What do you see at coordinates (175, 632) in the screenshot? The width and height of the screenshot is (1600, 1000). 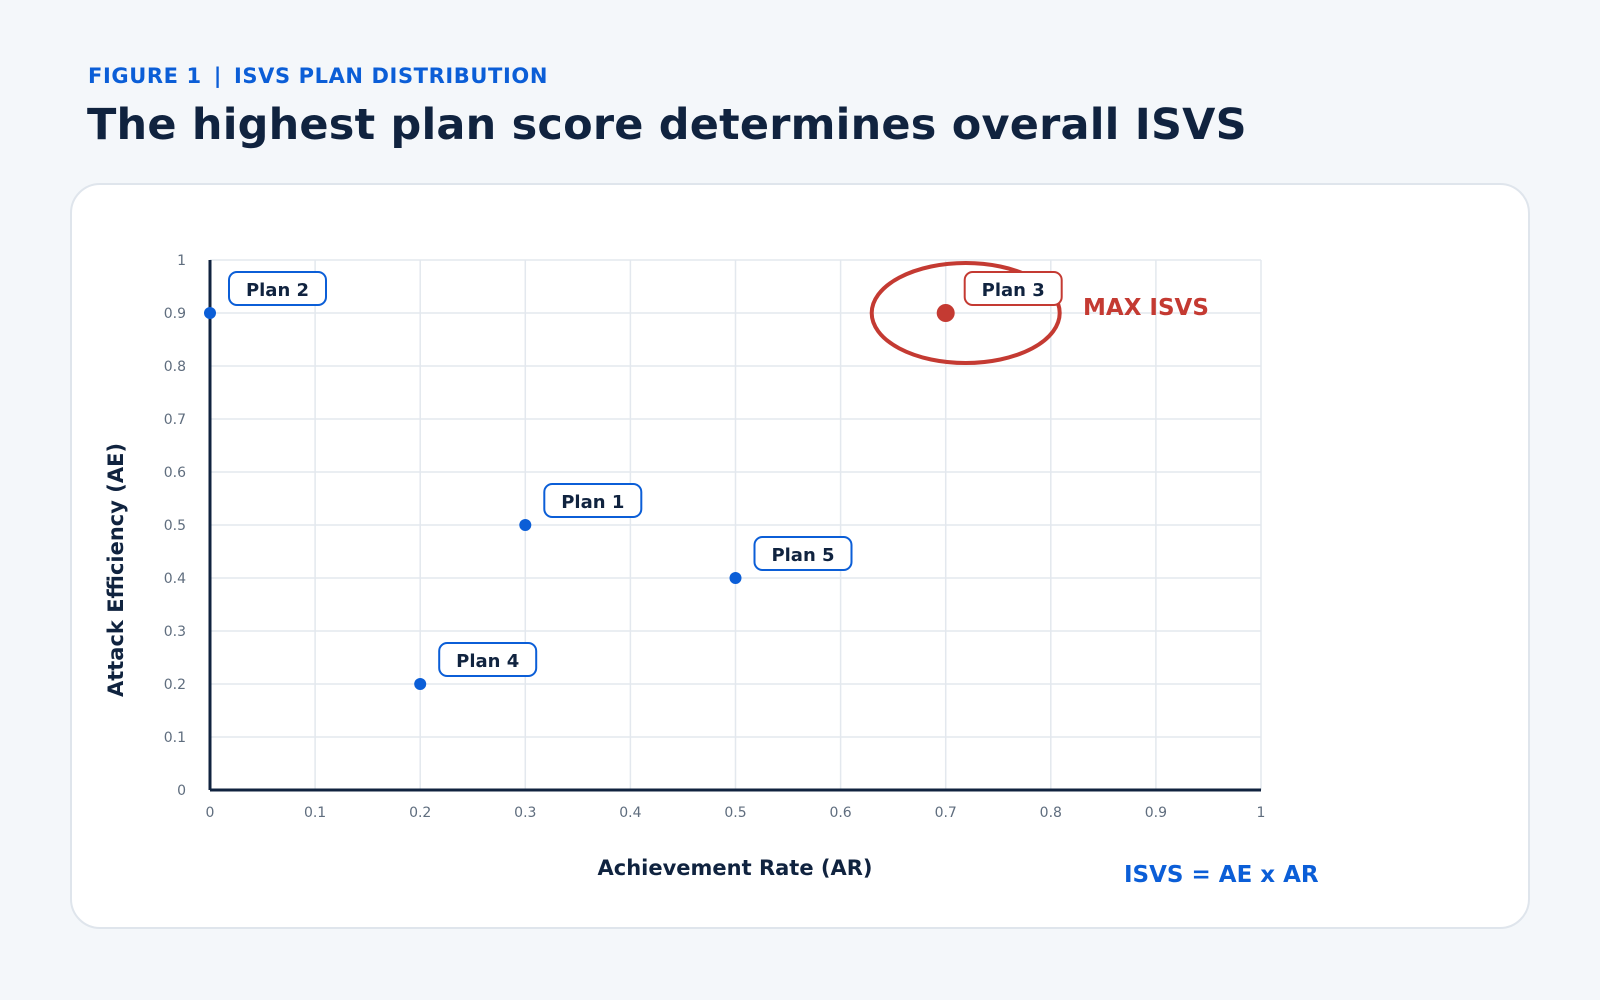 I see `y-tick-label: 0.3` at bounding box center [175, 632].